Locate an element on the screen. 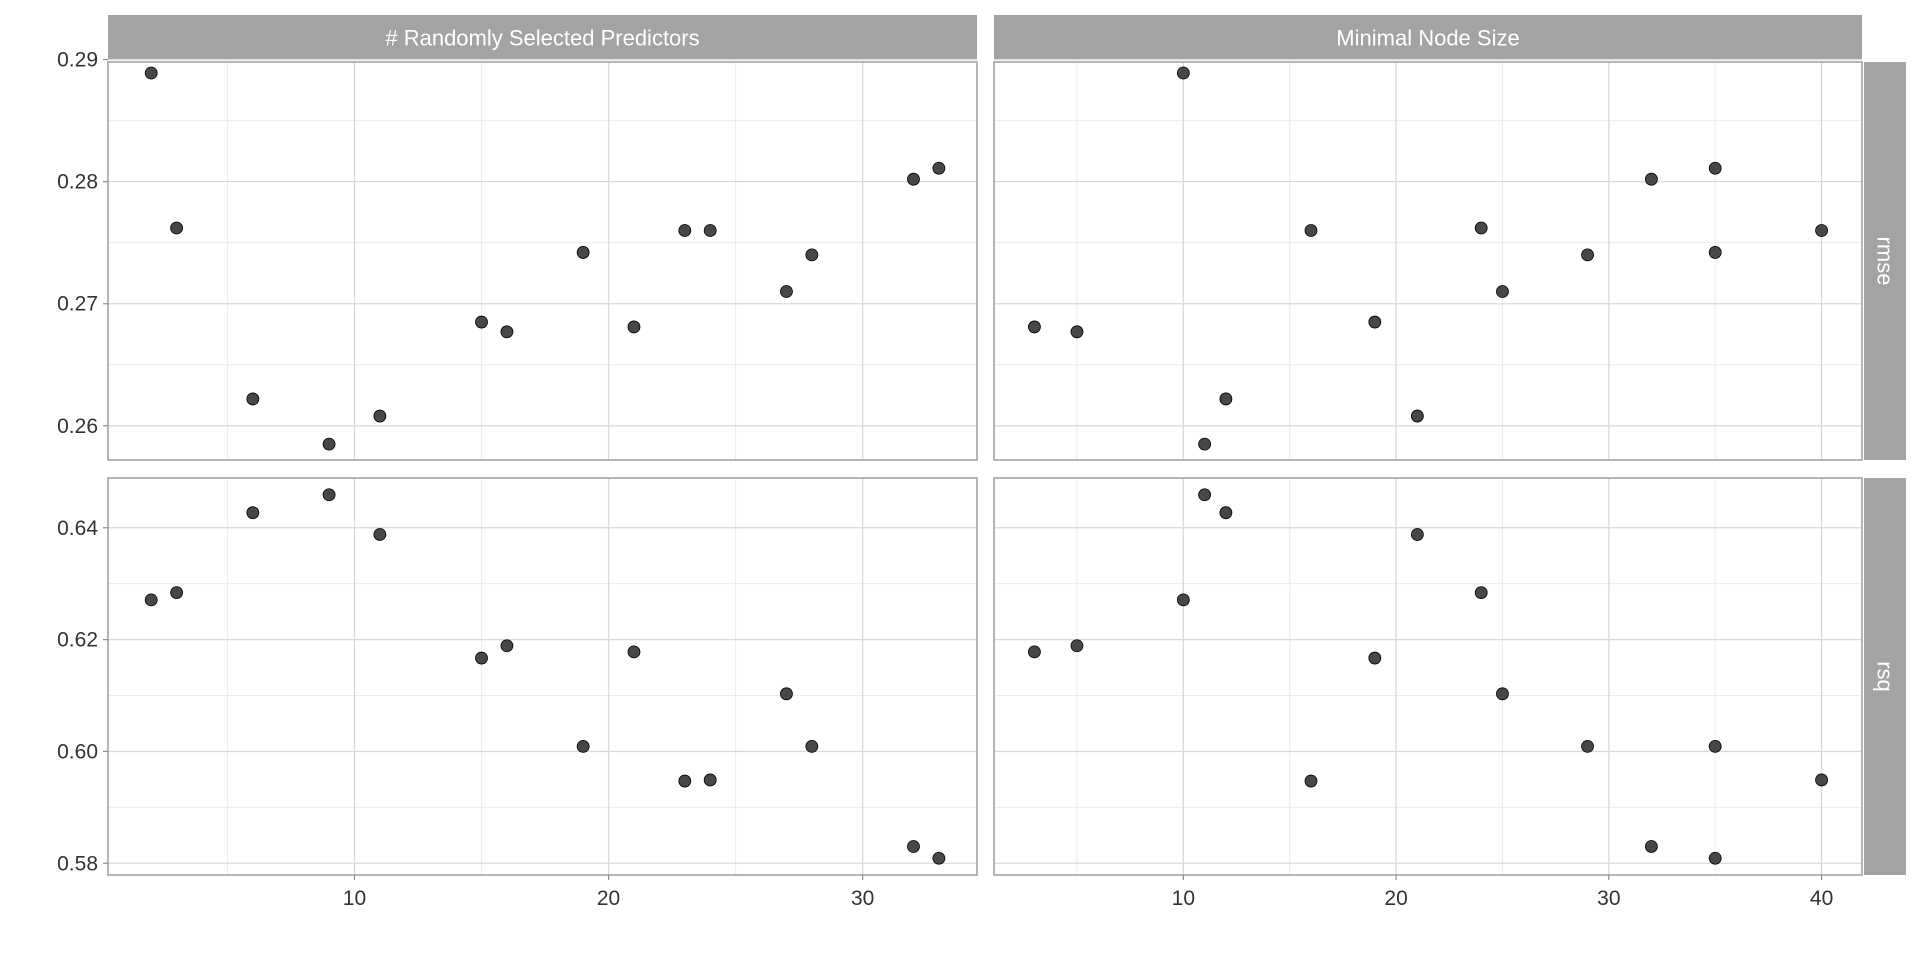 The image size is (1920, 960). facet-strip-column-label: Minimal Node Size is located at coordinates (1427, 38).